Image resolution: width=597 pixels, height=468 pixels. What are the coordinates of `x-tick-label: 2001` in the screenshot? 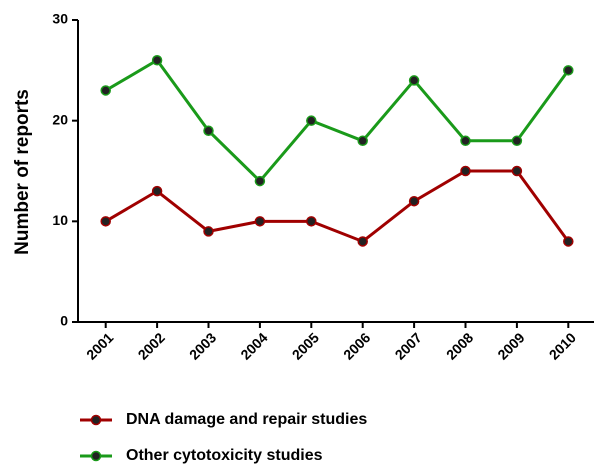 It's located at (99, 345).